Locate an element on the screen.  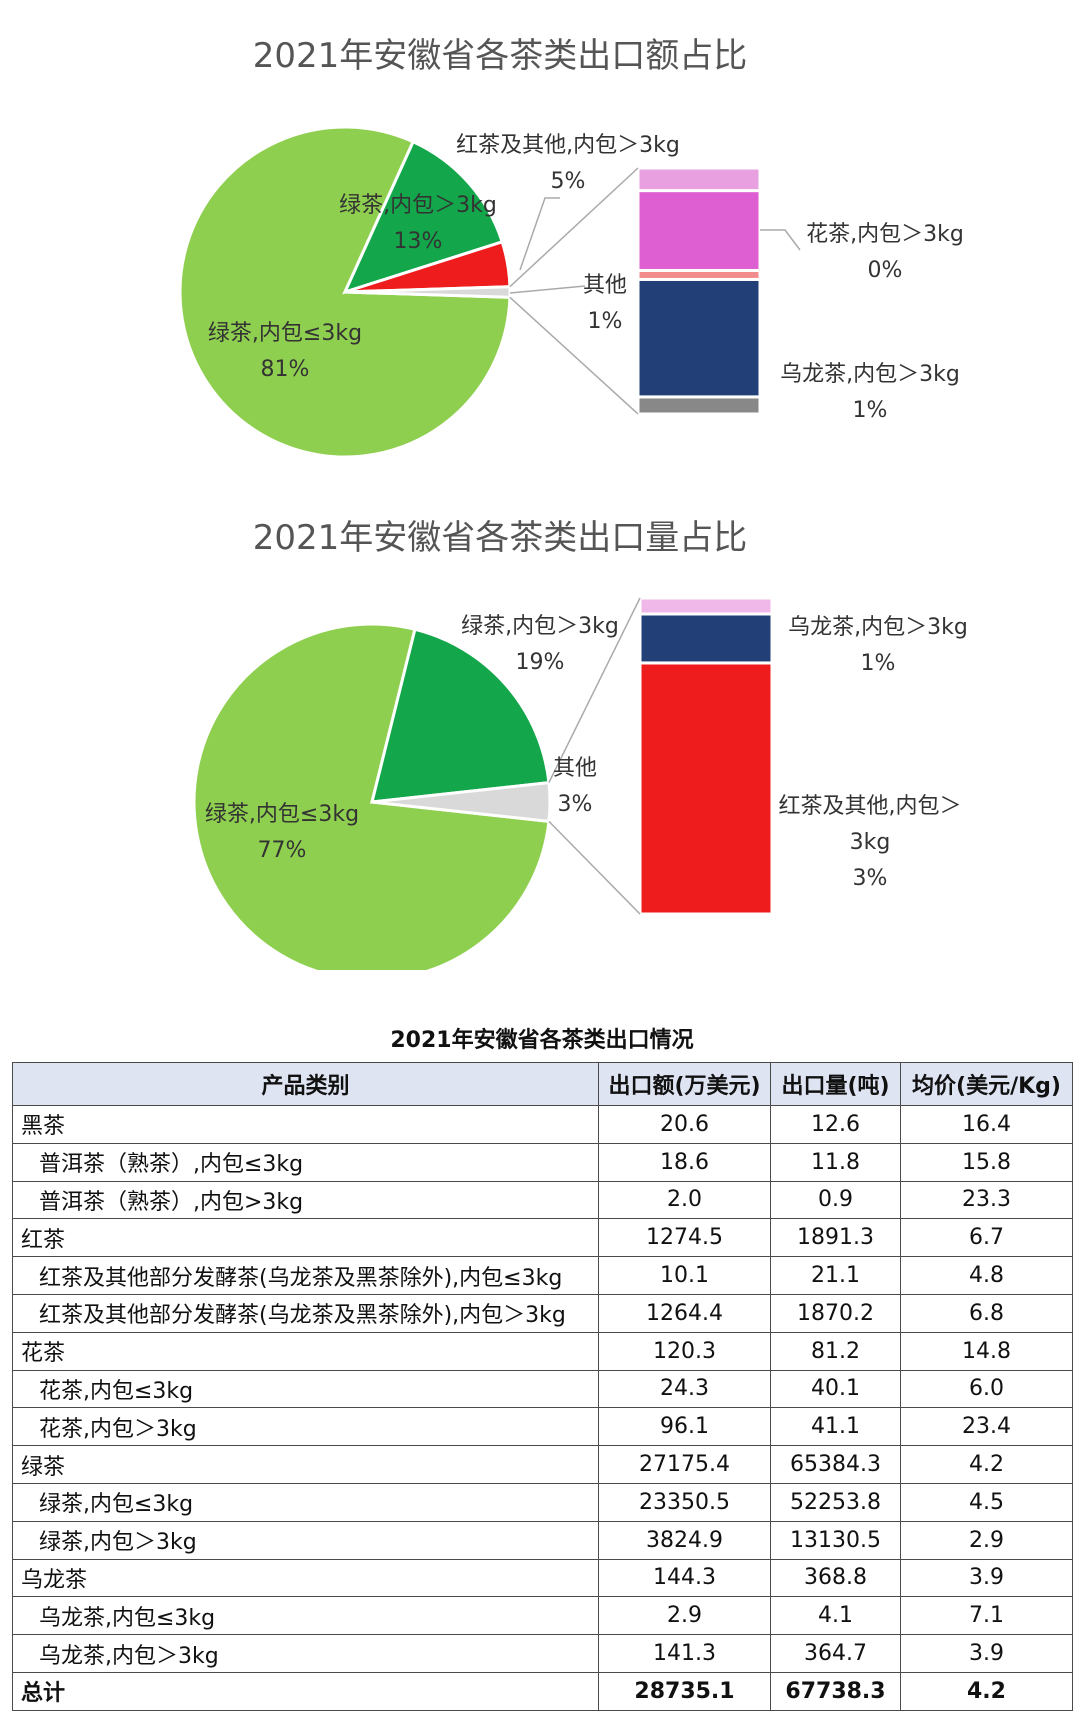
cell-category: 绿茶,内包≤3kg is located at coordinates (305, 1502).